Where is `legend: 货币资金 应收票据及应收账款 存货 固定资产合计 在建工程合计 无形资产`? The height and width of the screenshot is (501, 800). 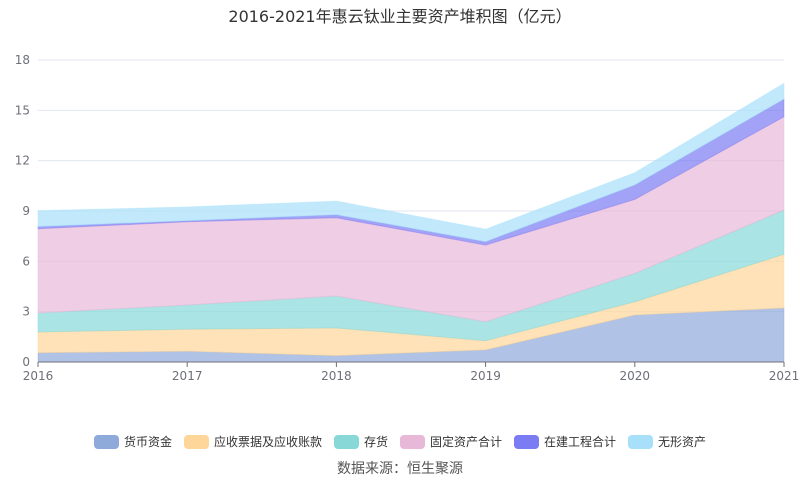 legend: 货币资金 应收票据及应收账款 存货 固定资产合计 在建工程合计 无形资产 is located at coordinates (400, 441).